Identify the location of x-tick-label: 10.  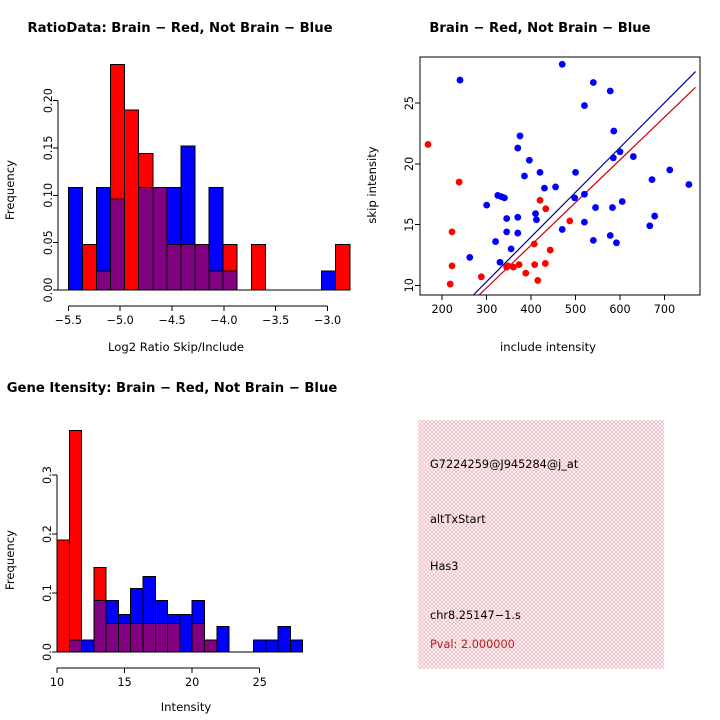
(57, 682).